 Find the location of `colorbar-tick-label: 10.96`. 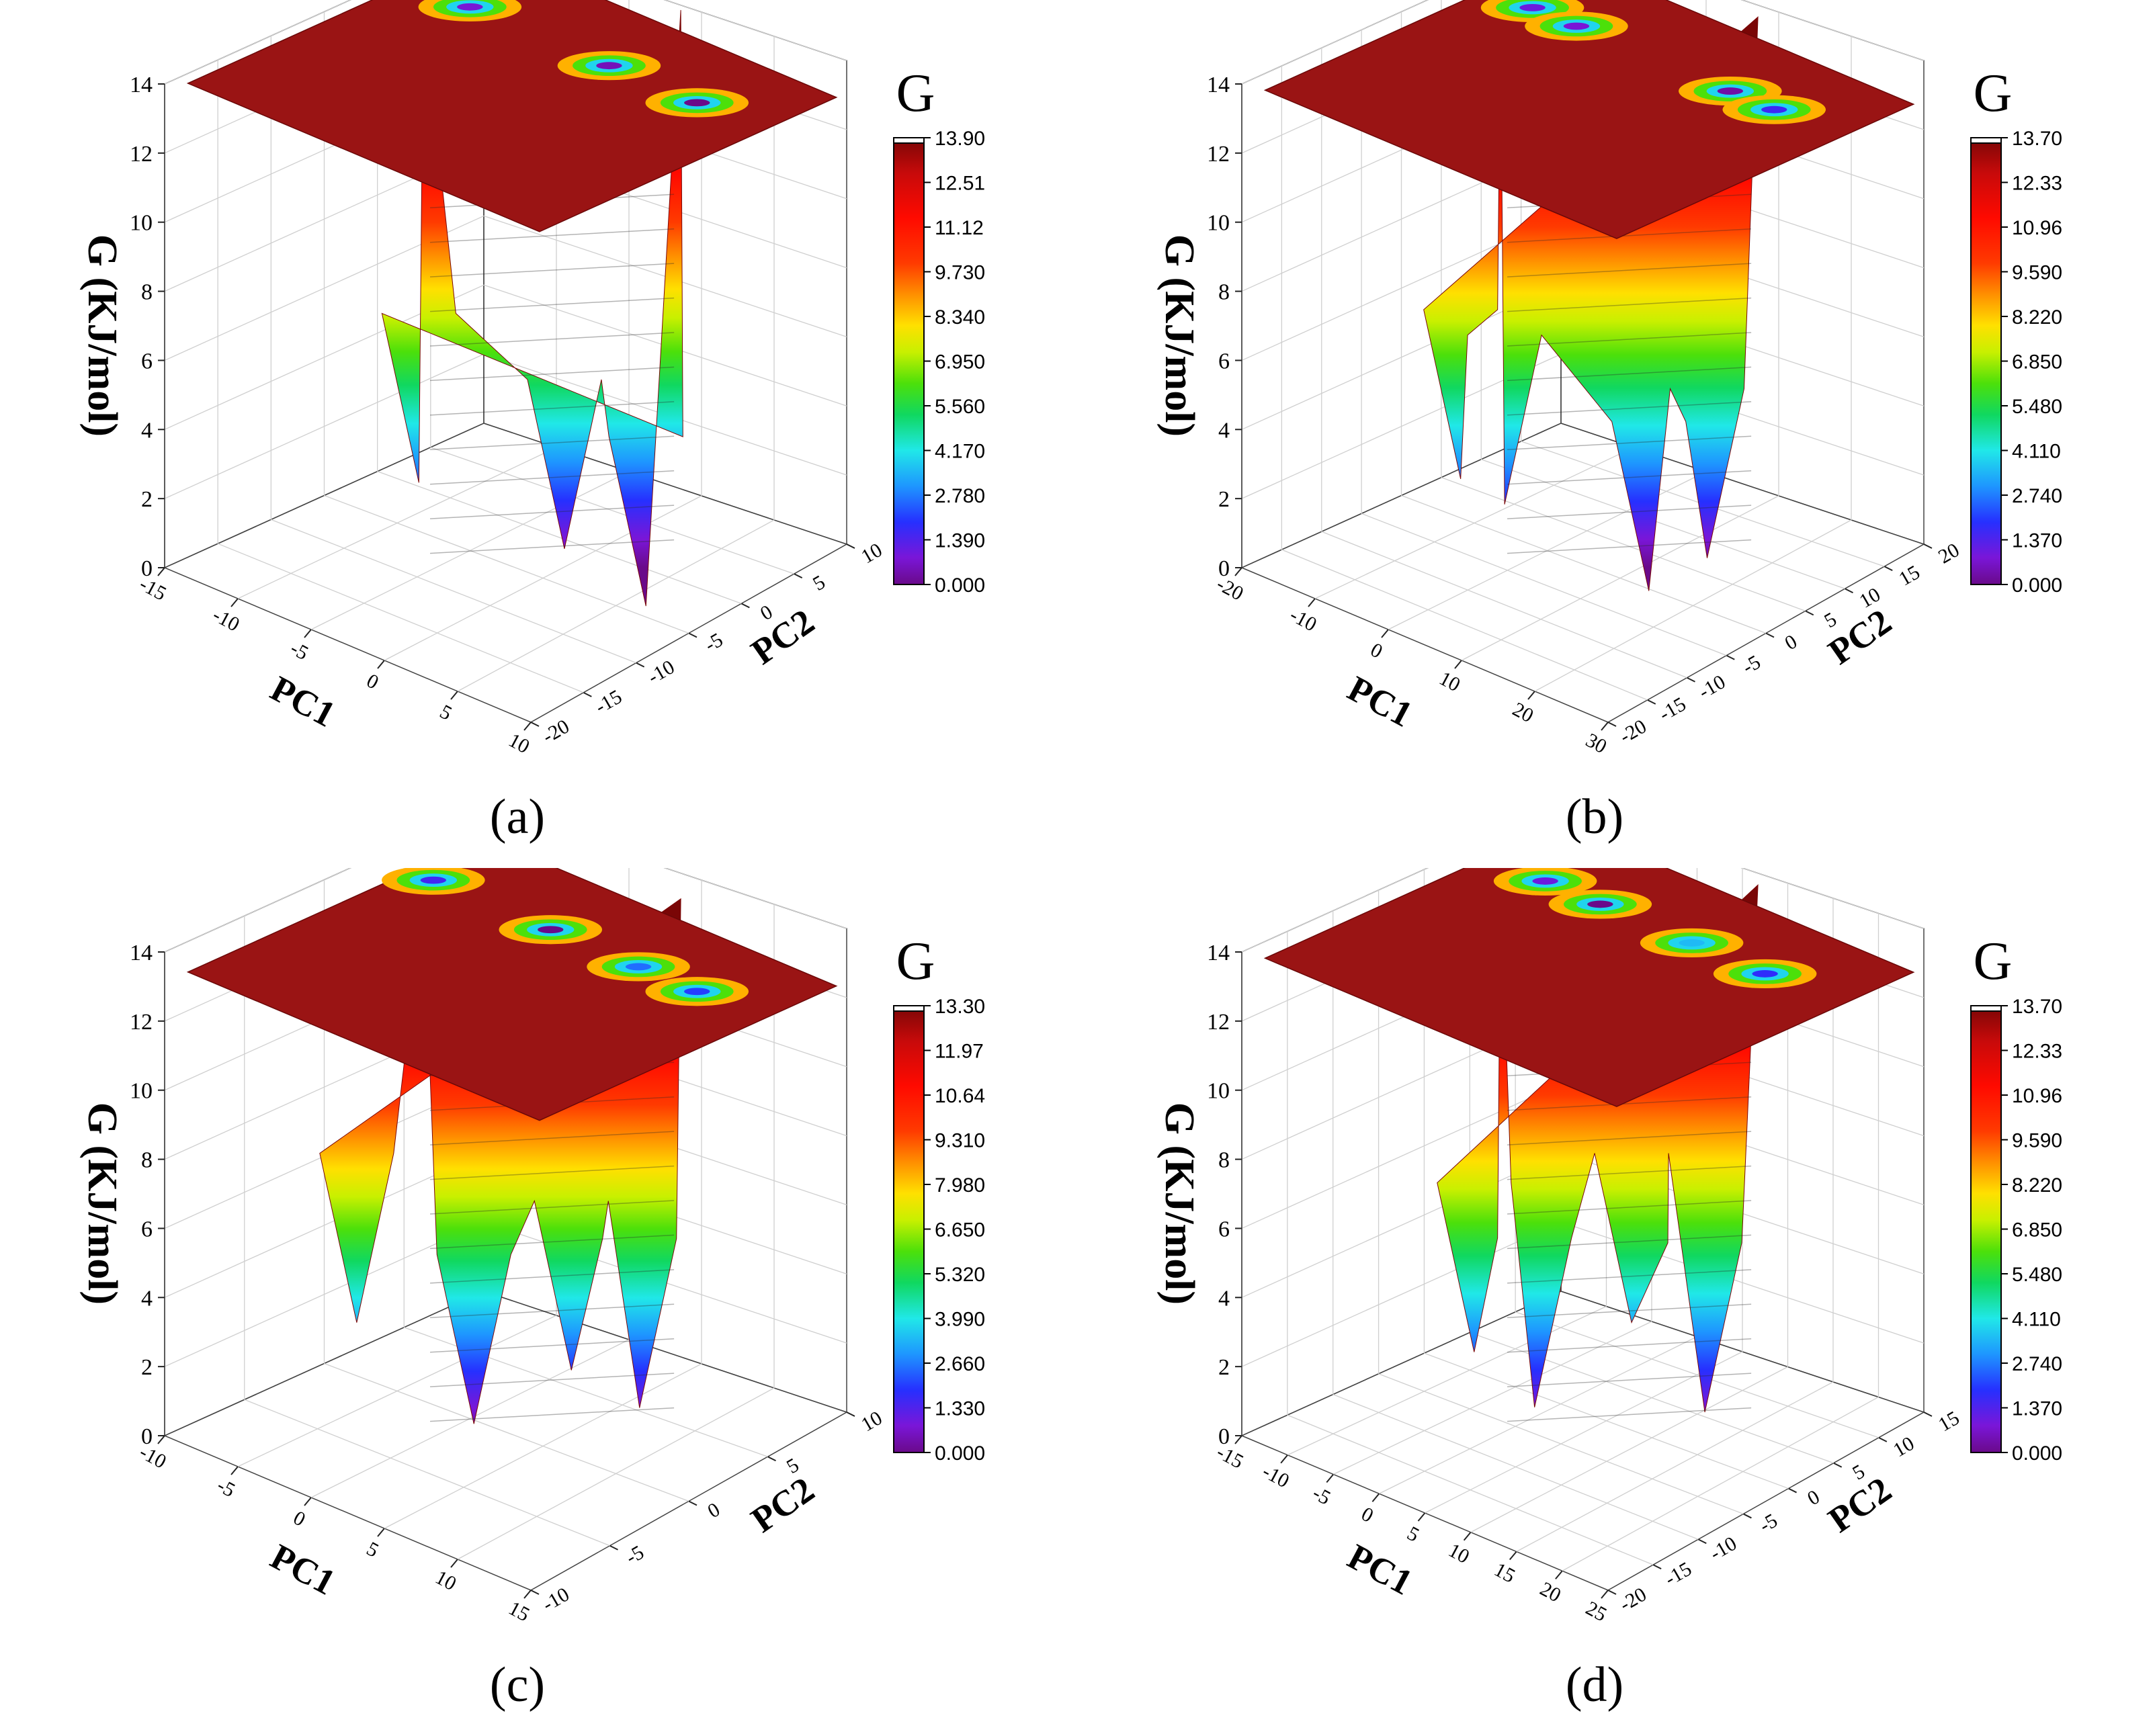

colorbar-tick-label: 10.96 is located at coordinates (2037, 228).